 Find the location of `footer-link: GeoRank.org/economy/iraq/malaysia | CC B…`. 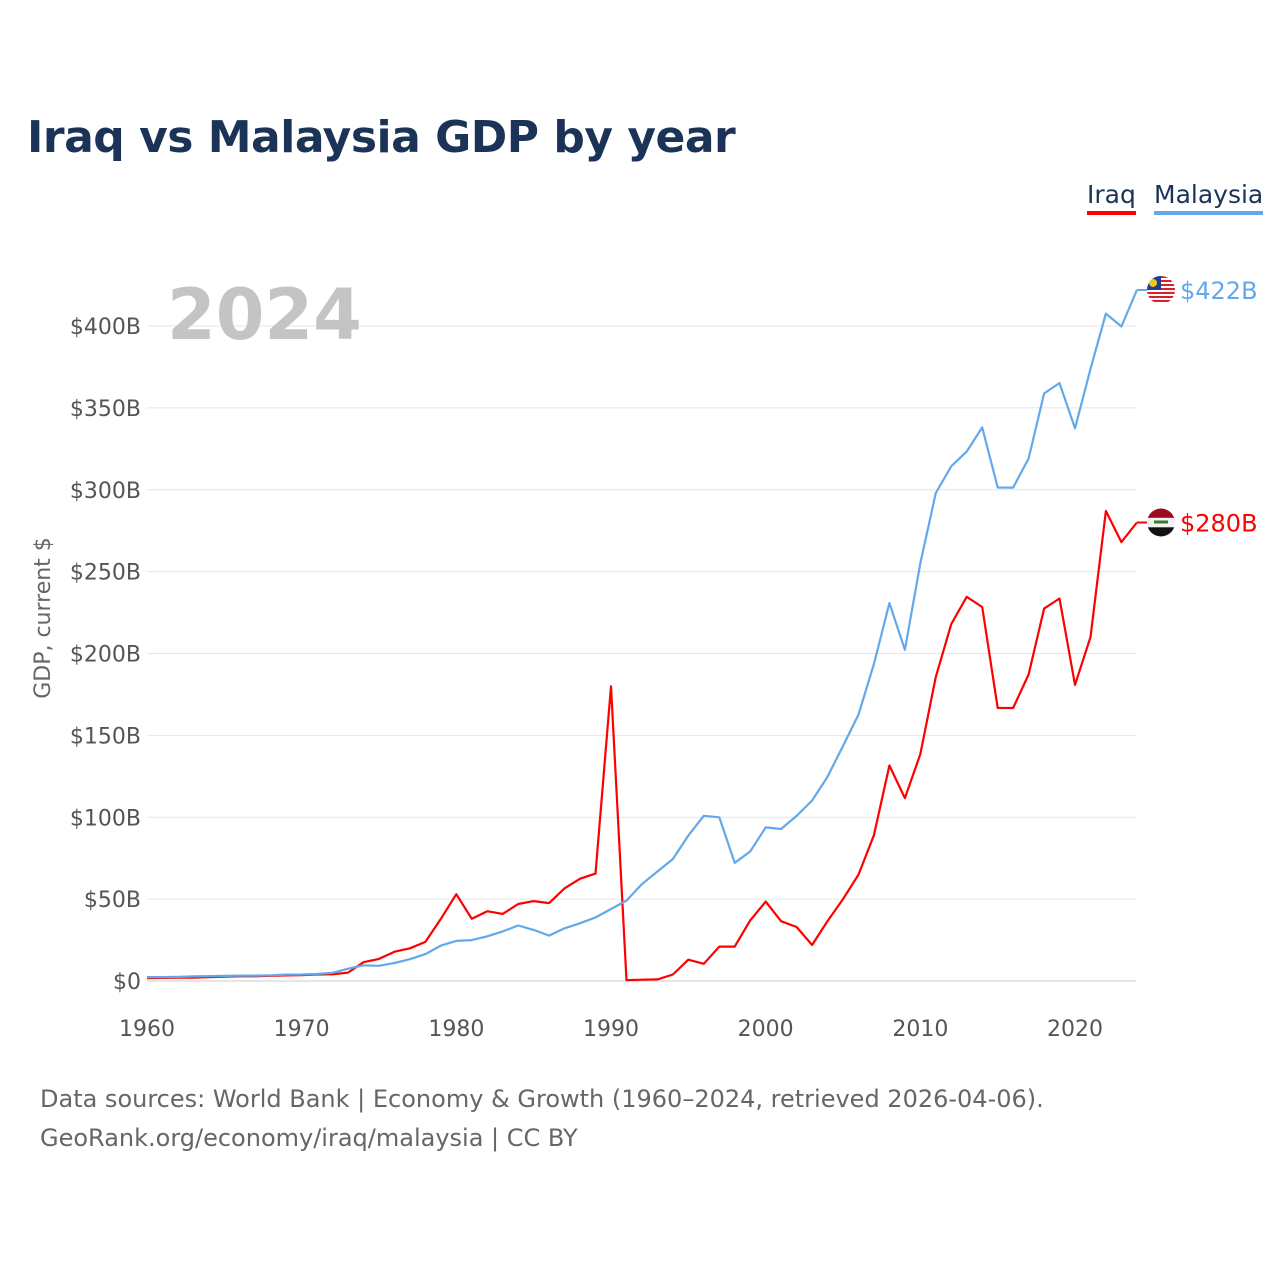

footer-link: GeoRank.org/economy/iraq/malaysia | CC B… is located at coordinates (309, 1138).